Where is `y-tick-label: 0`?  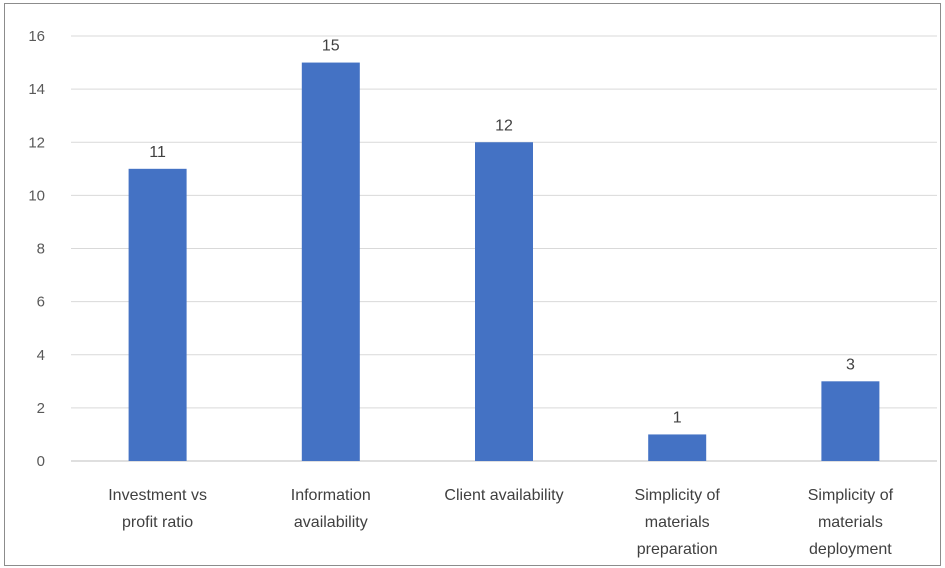 y-tick-label: 0 is located at coordinates (41, 461).